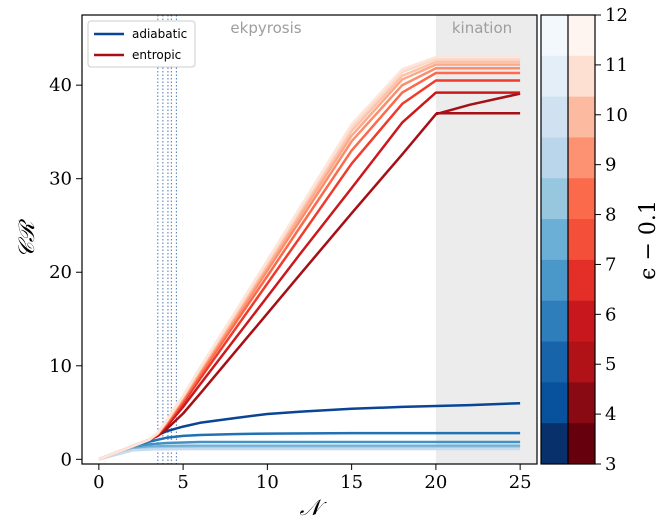 This screenshot has width=669, height=525. Describe the element at coordinates (610, 264) in the screenshot. I see `colorbar-tick-label: 7` at that location.